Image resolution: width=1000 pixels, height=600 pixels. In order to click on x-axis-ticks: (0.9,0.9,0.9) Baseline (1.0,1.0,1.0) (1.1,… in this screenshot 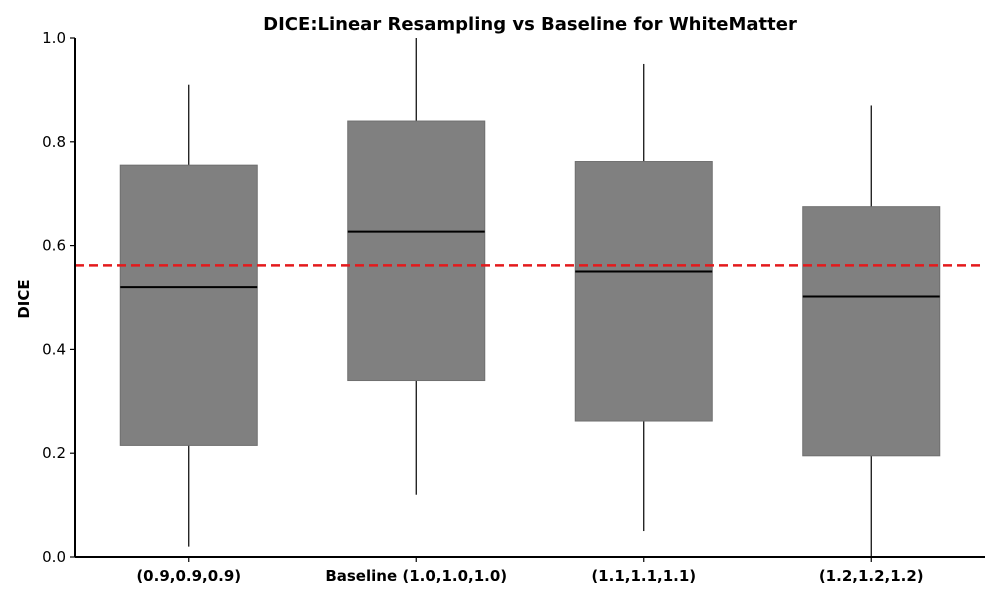, I will do `click(530, 571)`.